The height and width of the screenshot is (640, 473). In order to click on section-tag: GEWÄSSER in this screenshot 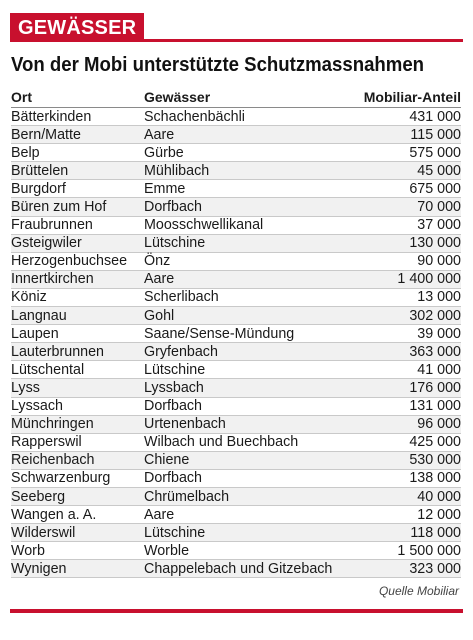, I will do `click(77, 27)`.